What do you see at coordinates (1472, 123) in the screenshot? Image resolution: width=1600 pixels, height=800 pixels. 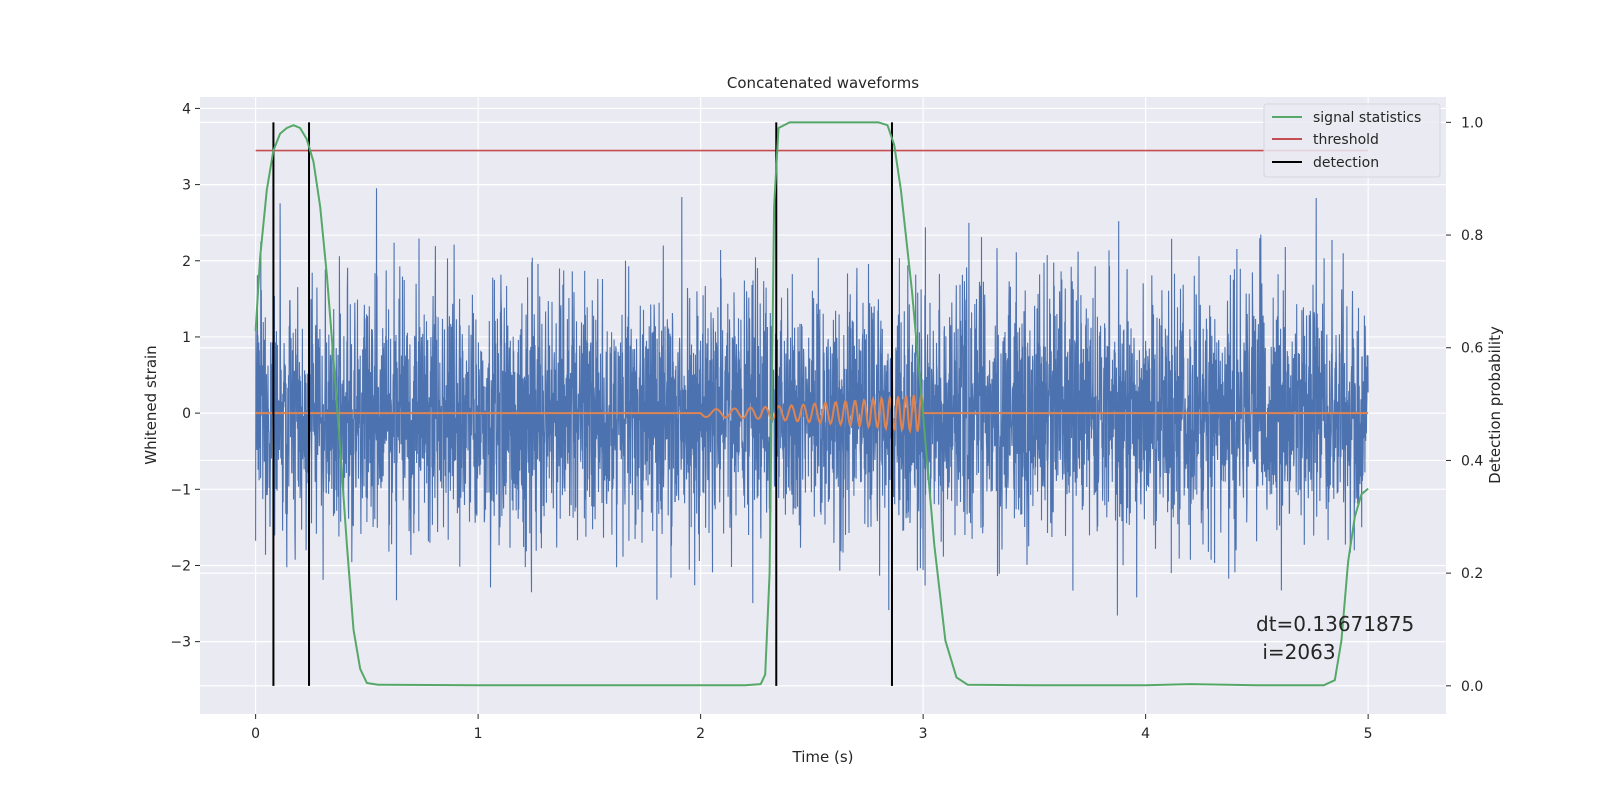 I see `y-right-tick-label-5: 1.0` at bounding box center [1472, 123].